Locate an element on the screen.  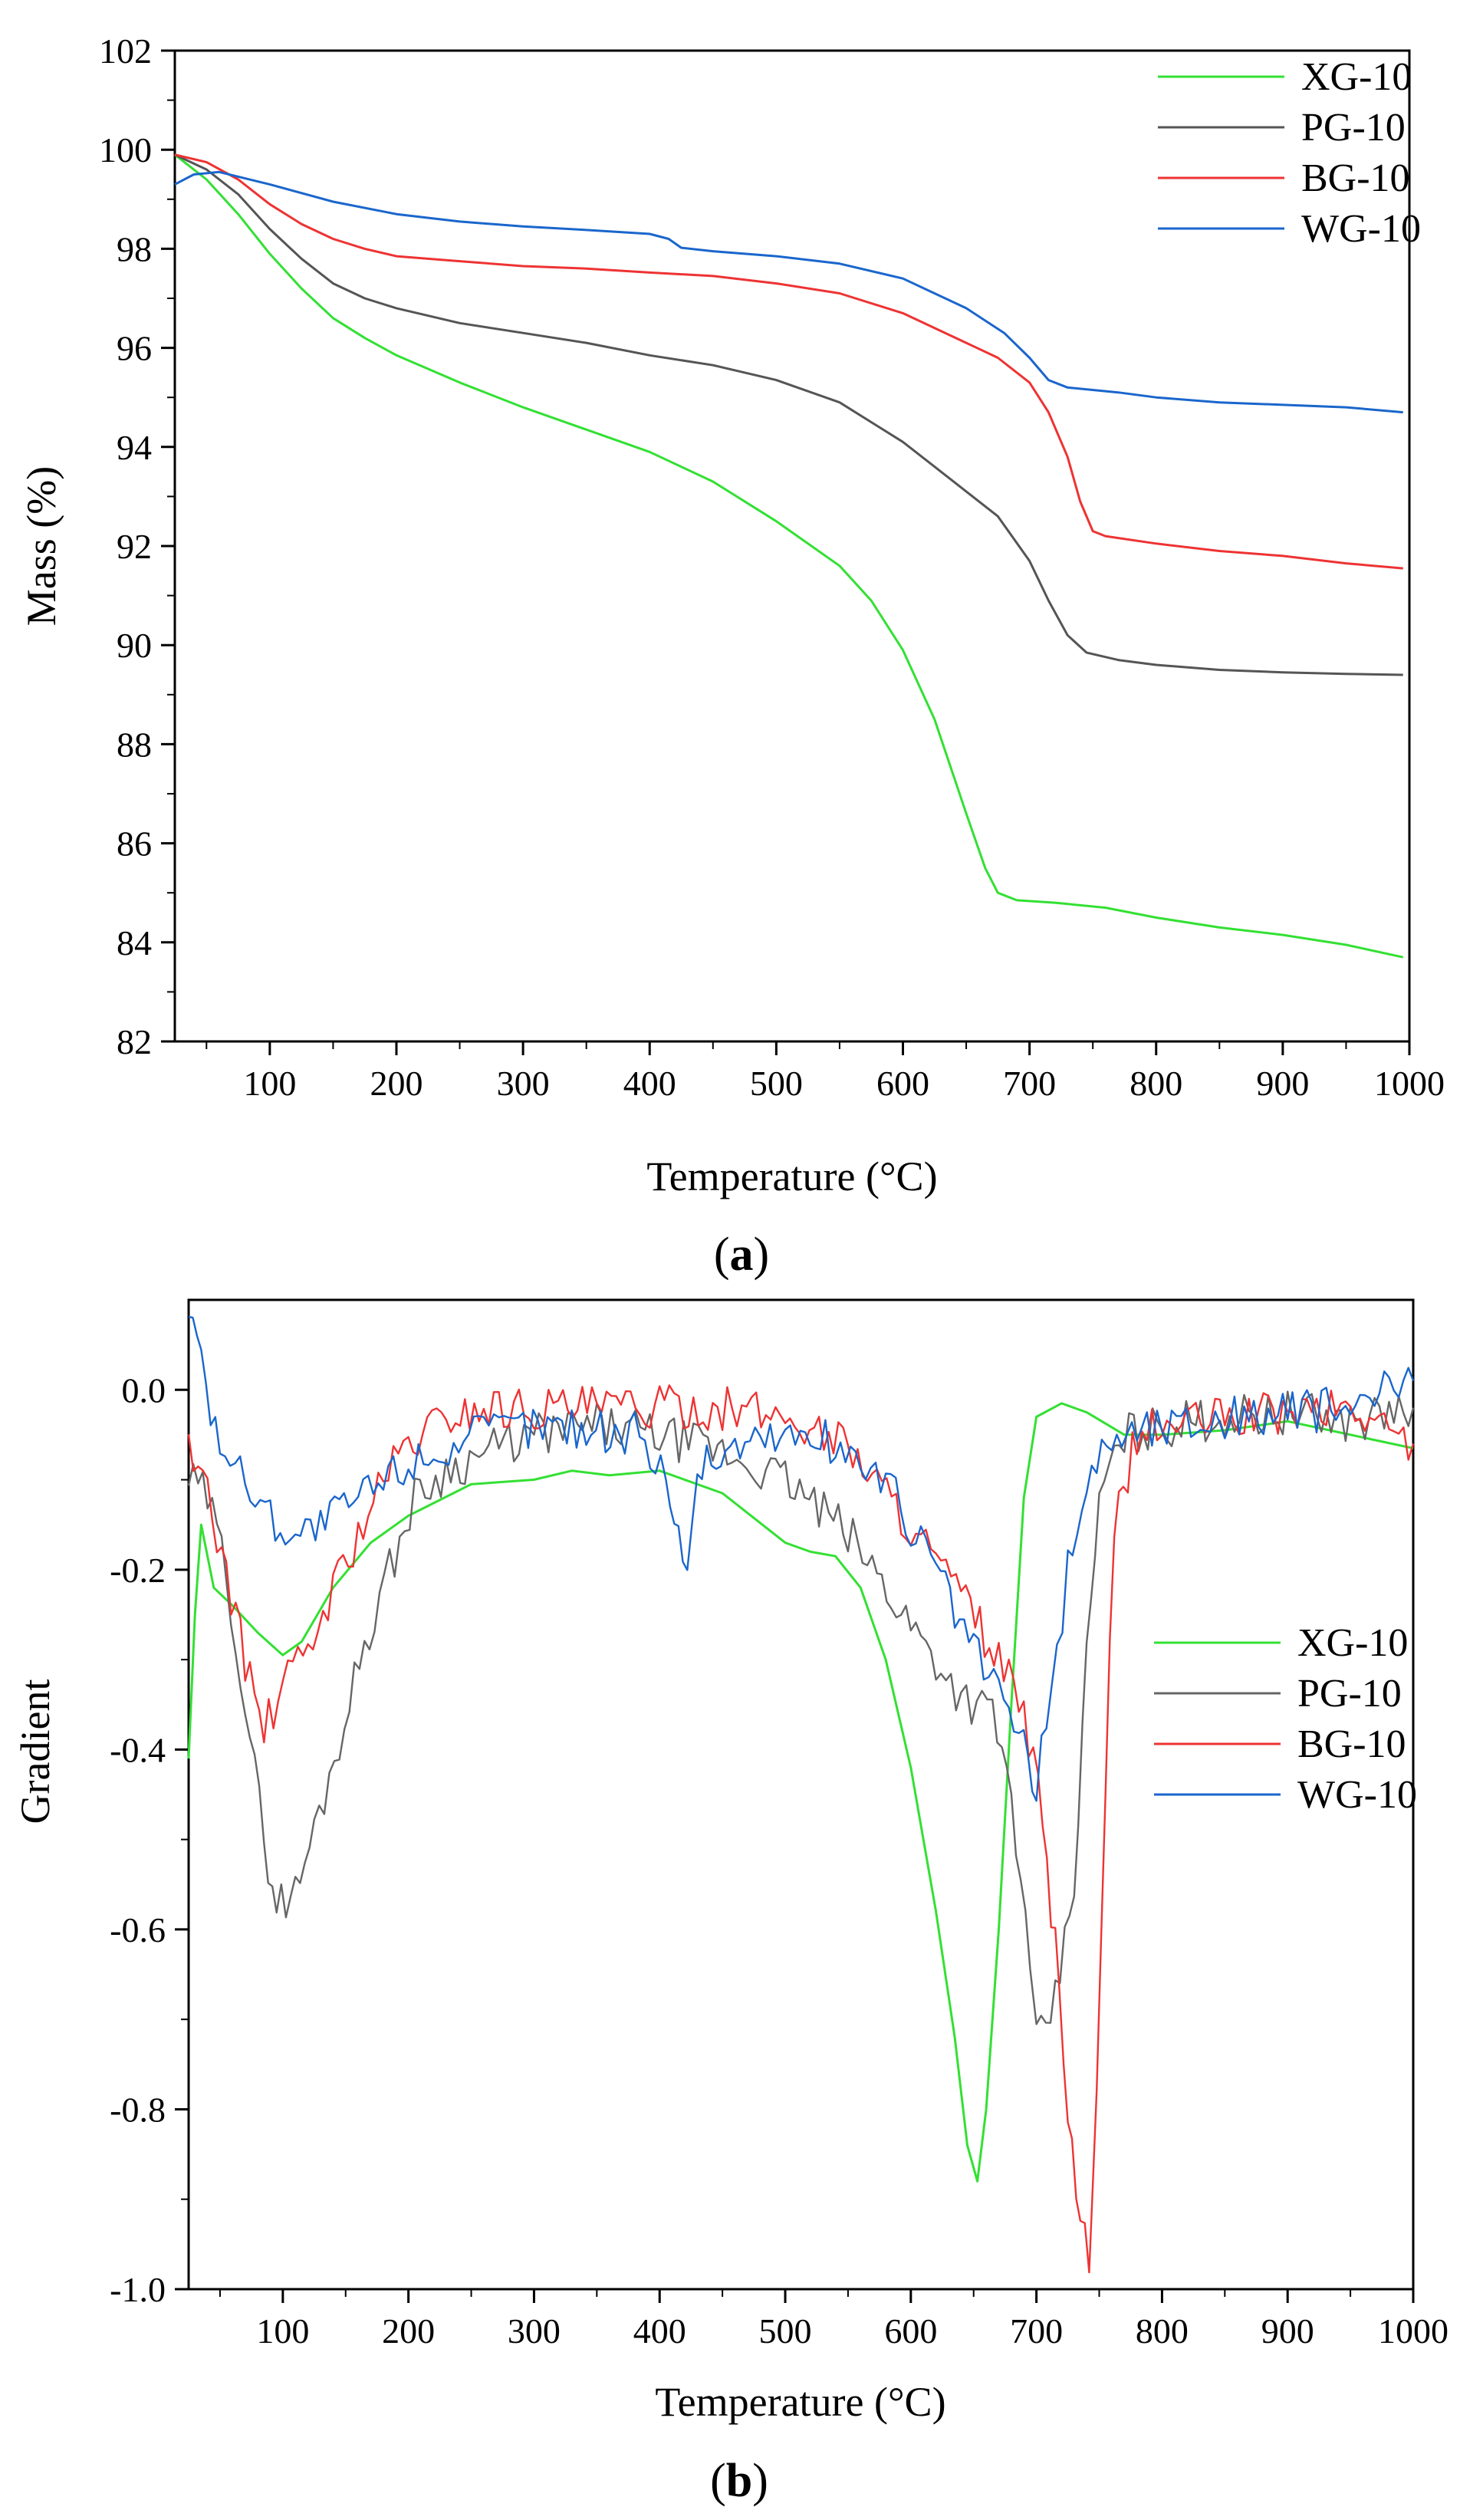
panel-b-y-axis-title: Gradient is located at coordinates (35, 1751).